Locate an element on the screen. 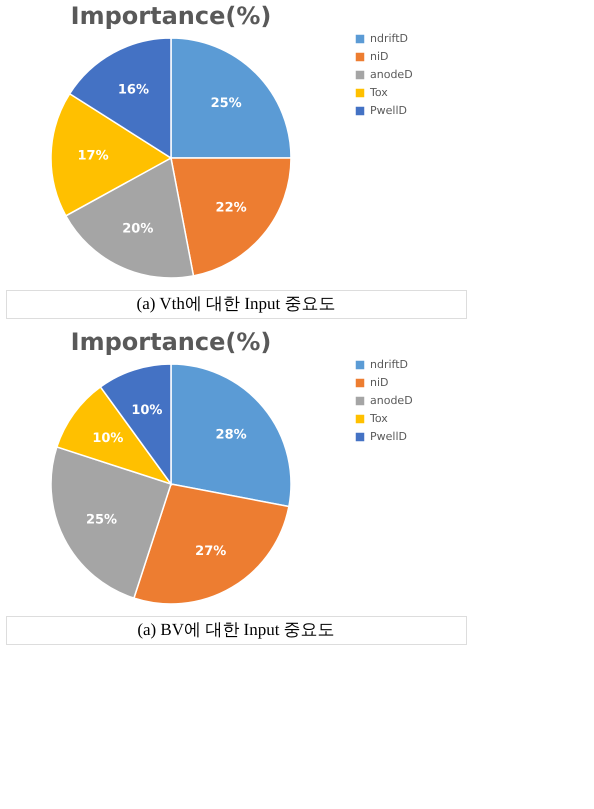 The image size is (594, 809). data-label: 28% is located at coordinates (231, 434).